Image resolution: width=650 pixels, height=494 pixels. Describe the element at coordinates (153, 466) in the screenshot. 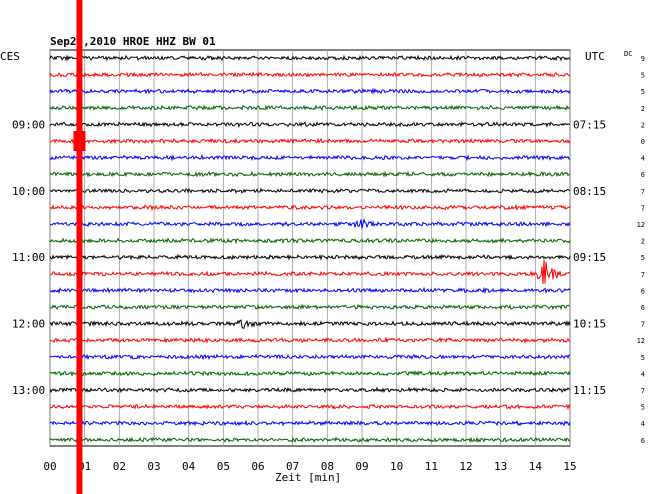

I see `x-tick-label: 03` at that location.